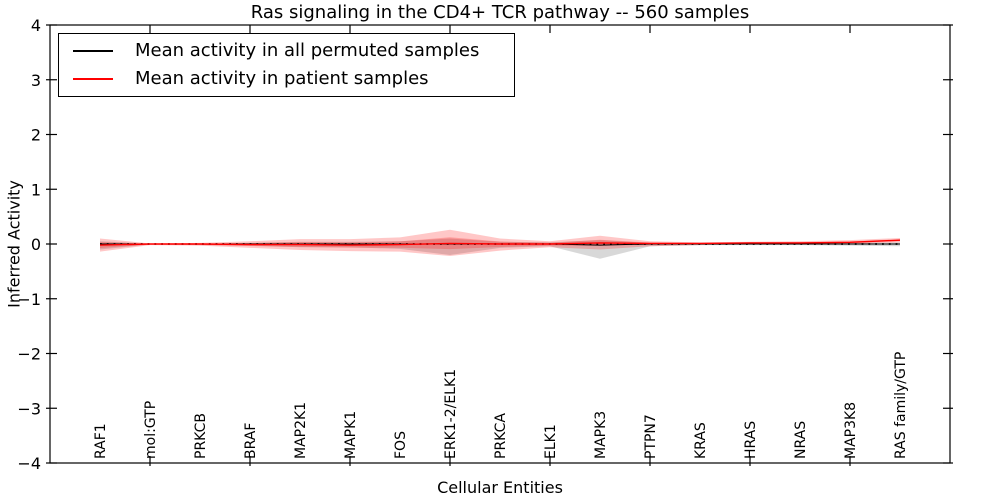  Describe the element at coordinates (93, 51) in the screenshot. I see `permuted-line-swatch` at that location.